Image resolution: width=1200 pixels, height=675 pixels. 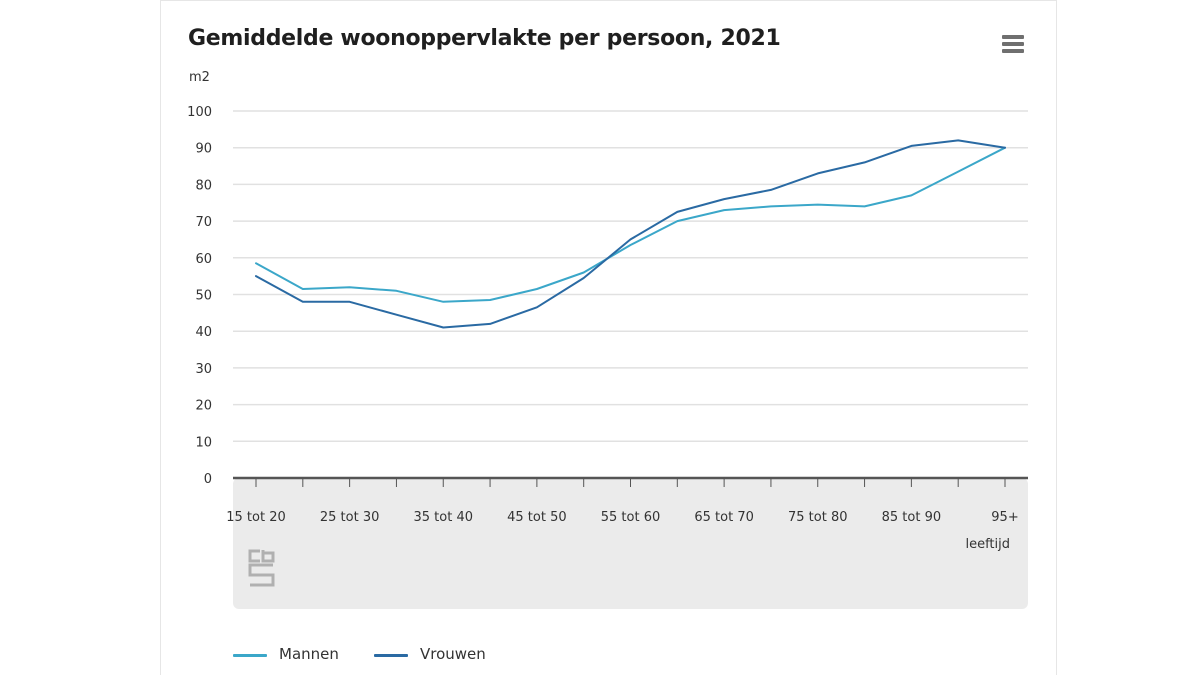 I want to click on x-tick-label: 55 tot 60, so click(x=631, y=517).